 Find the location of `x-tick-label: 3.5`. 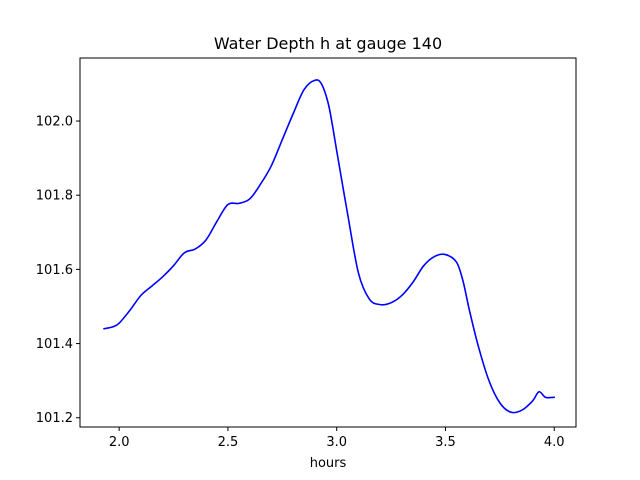

x-tick-label: 3.5 is located at coordinates (445, 442).